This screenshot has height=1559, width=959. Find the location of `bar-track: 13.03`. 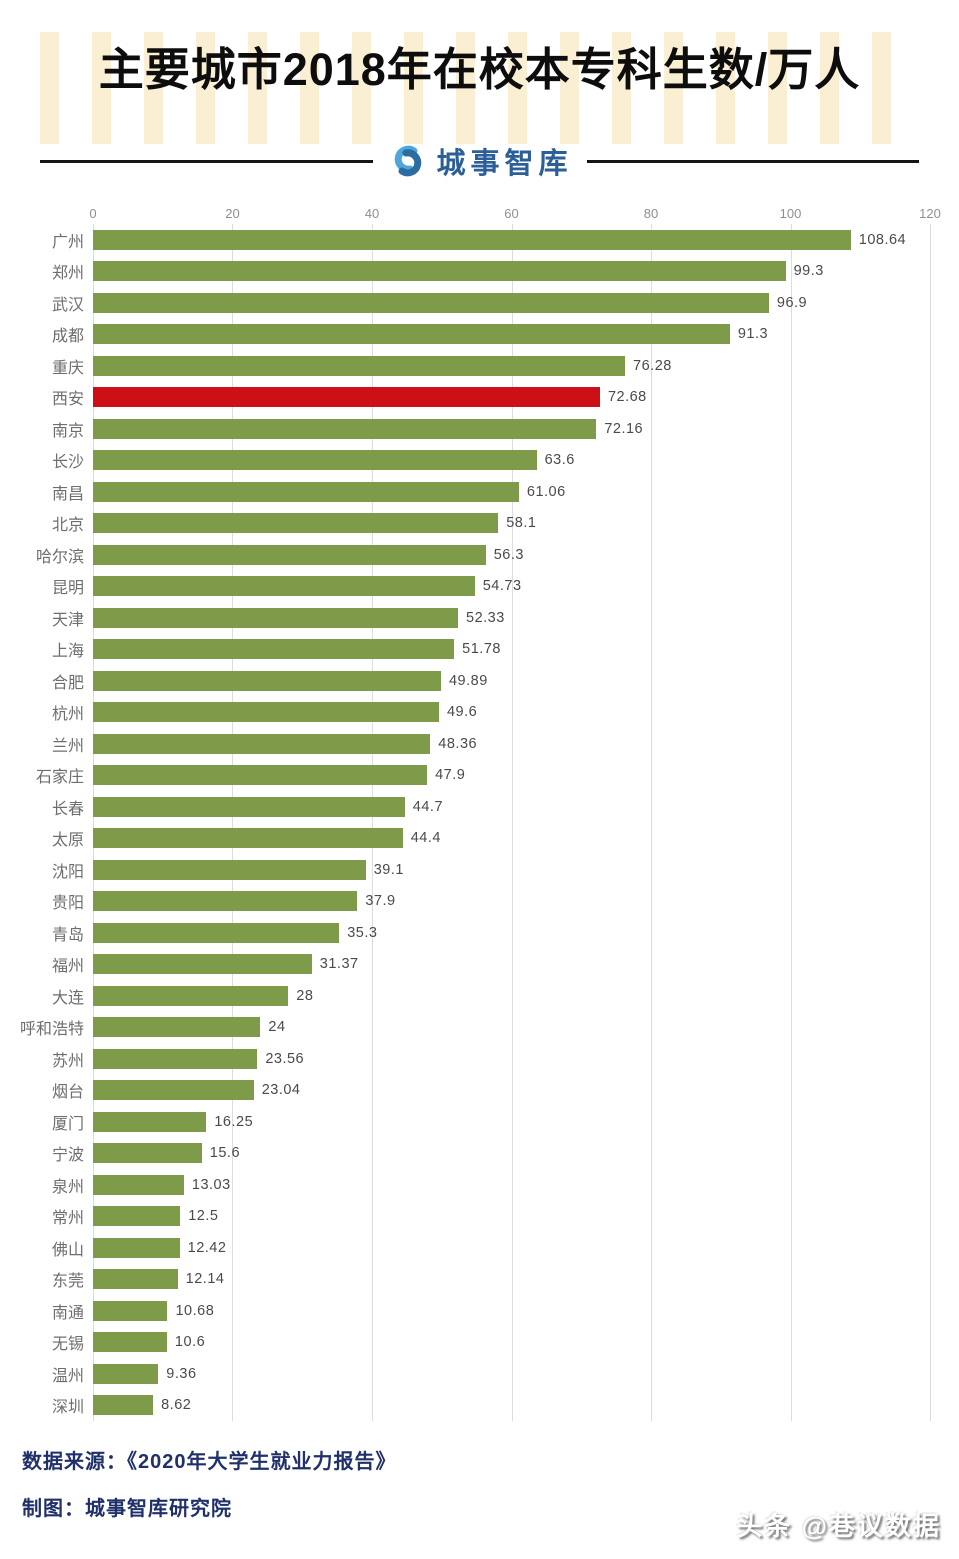

bar-track: 13.03 is located at coordinates (511, 1185).